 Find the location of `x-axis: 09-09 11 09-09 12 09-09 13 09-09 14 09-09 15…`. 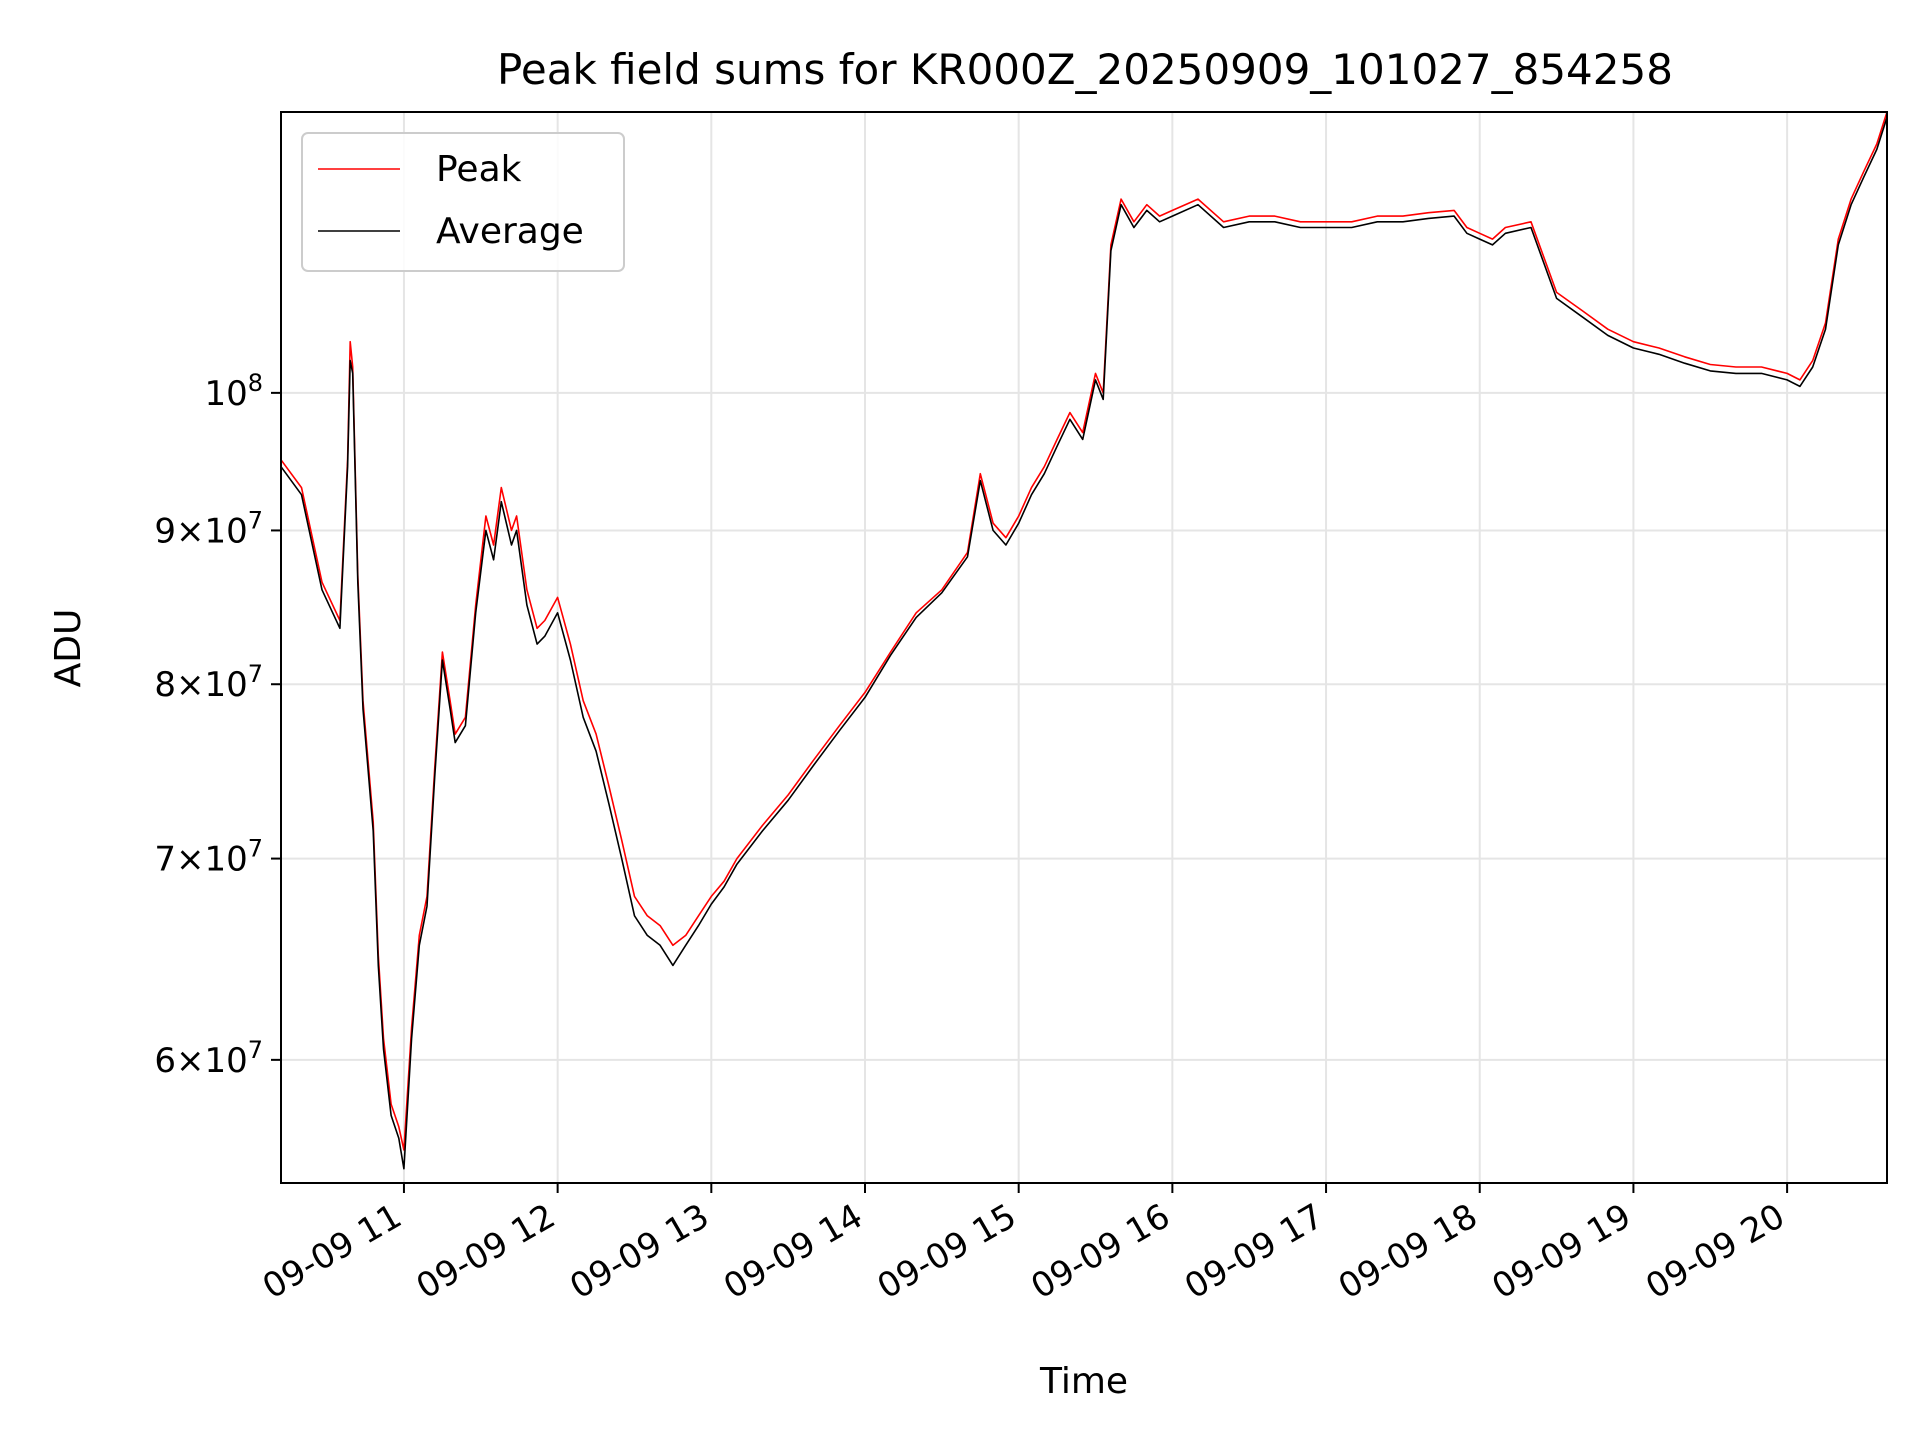

x-axis: 09-09 11 09-09 12 09-09 13 09-09 14 09-09 15… is located at coordinates (1024, 1245).